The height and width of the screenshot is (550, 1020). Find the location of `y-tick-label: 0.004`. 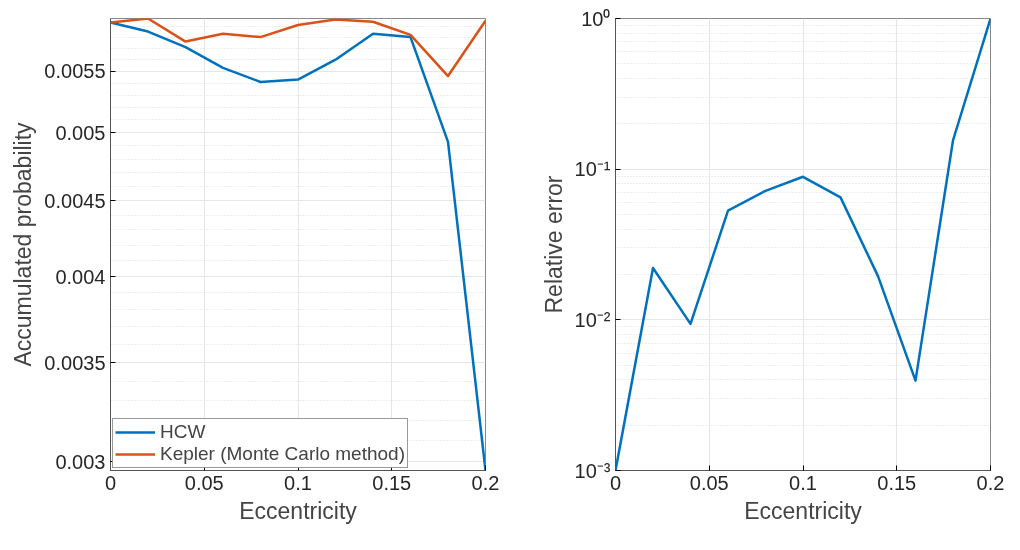

y-tick-label: 0.004 is located at coordinates (80, 276).